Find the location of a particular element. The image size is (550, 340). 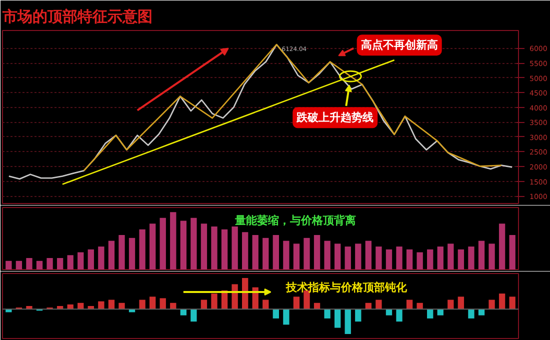

annotation: 高点不再创新高 is located at coordinates (399, 45).